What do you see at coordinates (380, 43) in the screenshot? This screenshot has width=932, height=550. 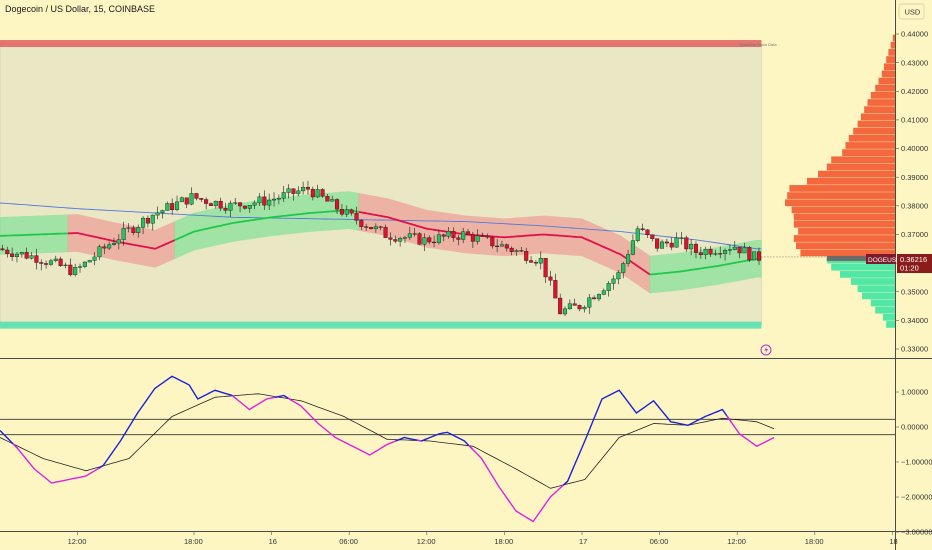 I see `range-top-band` at bounding box center [380, 43].